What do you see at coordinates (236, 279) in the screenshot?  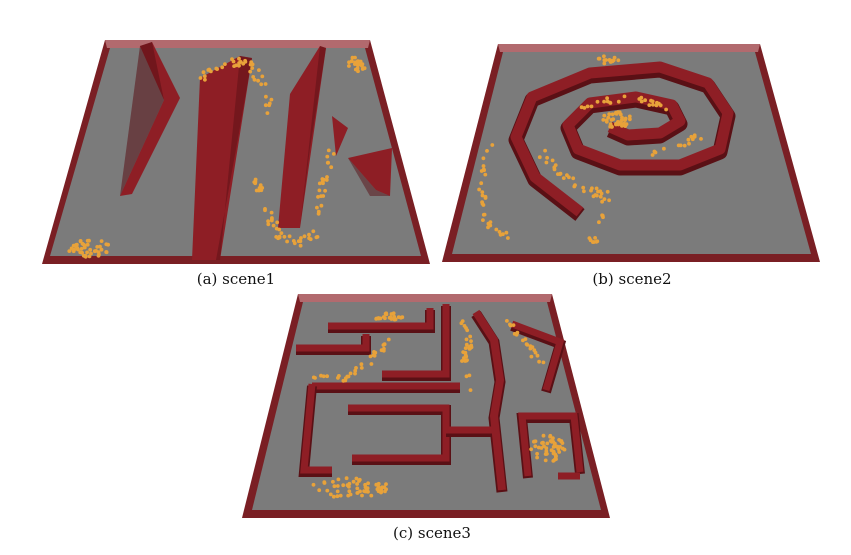 I see `caption-scene1: (a) scene1` at bounding box center [236, 279].